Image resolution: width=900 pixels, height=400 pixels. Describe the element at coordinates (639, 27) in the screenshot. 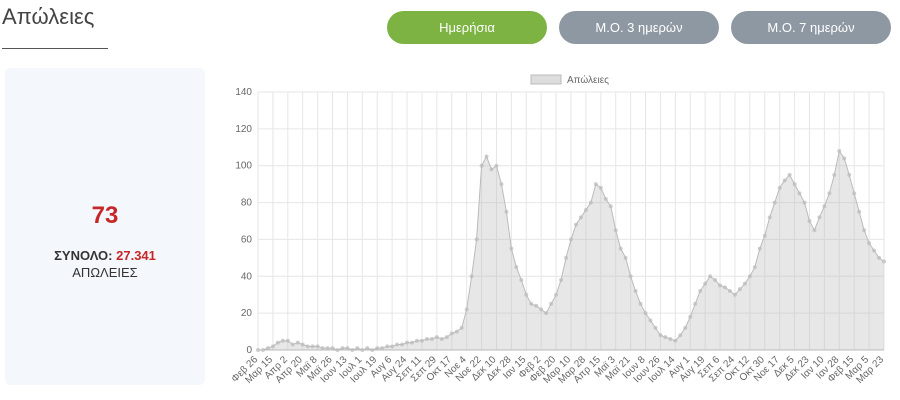

I see `avg3-button: Μ.Ο. 3 ημερών` at that location.